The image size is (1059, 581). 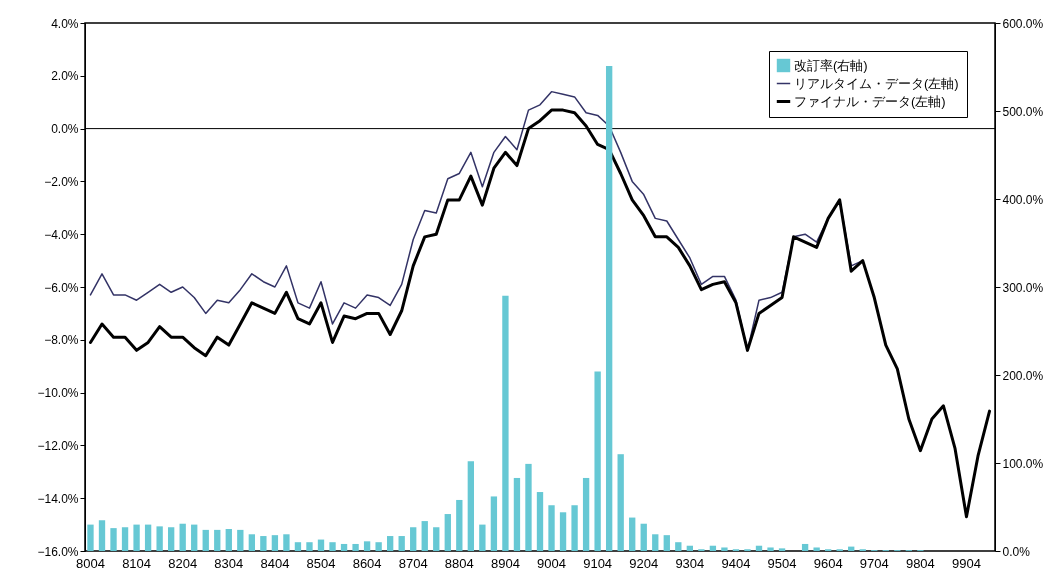 What do you see at coordinates (1023, 463) in the screenshot?
I see `y2-tick-label: 100.0%` at bounding box center [1023, 463].